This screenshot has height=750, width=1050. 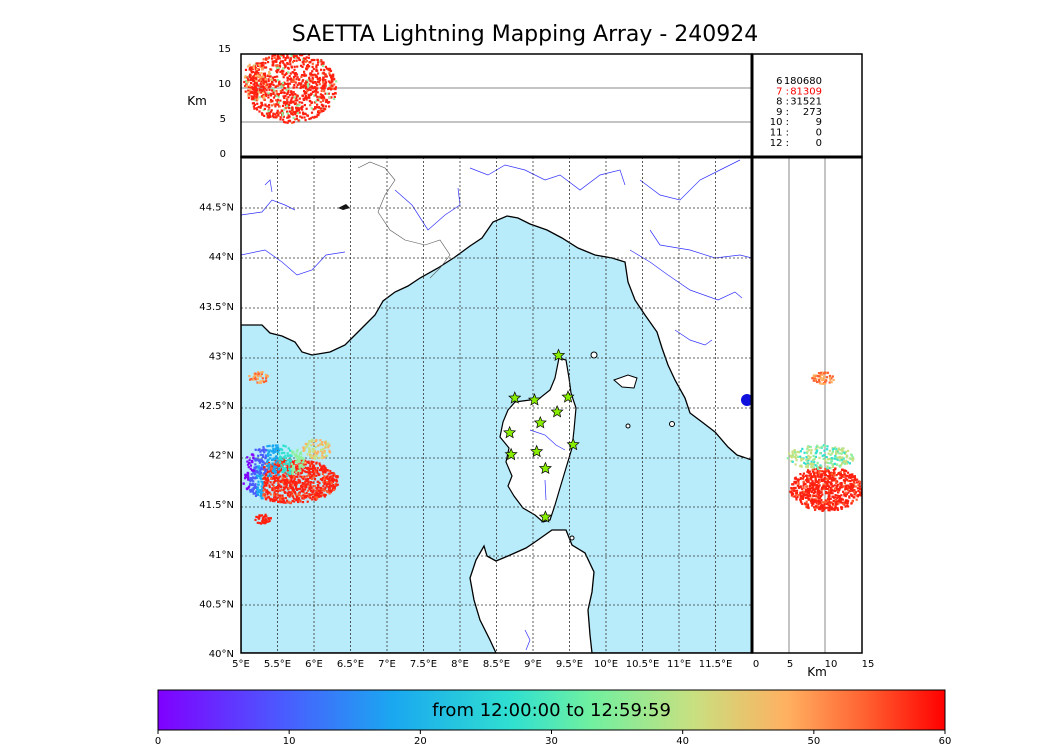 I want to click on giglio-island, so click(x=672, y=424).